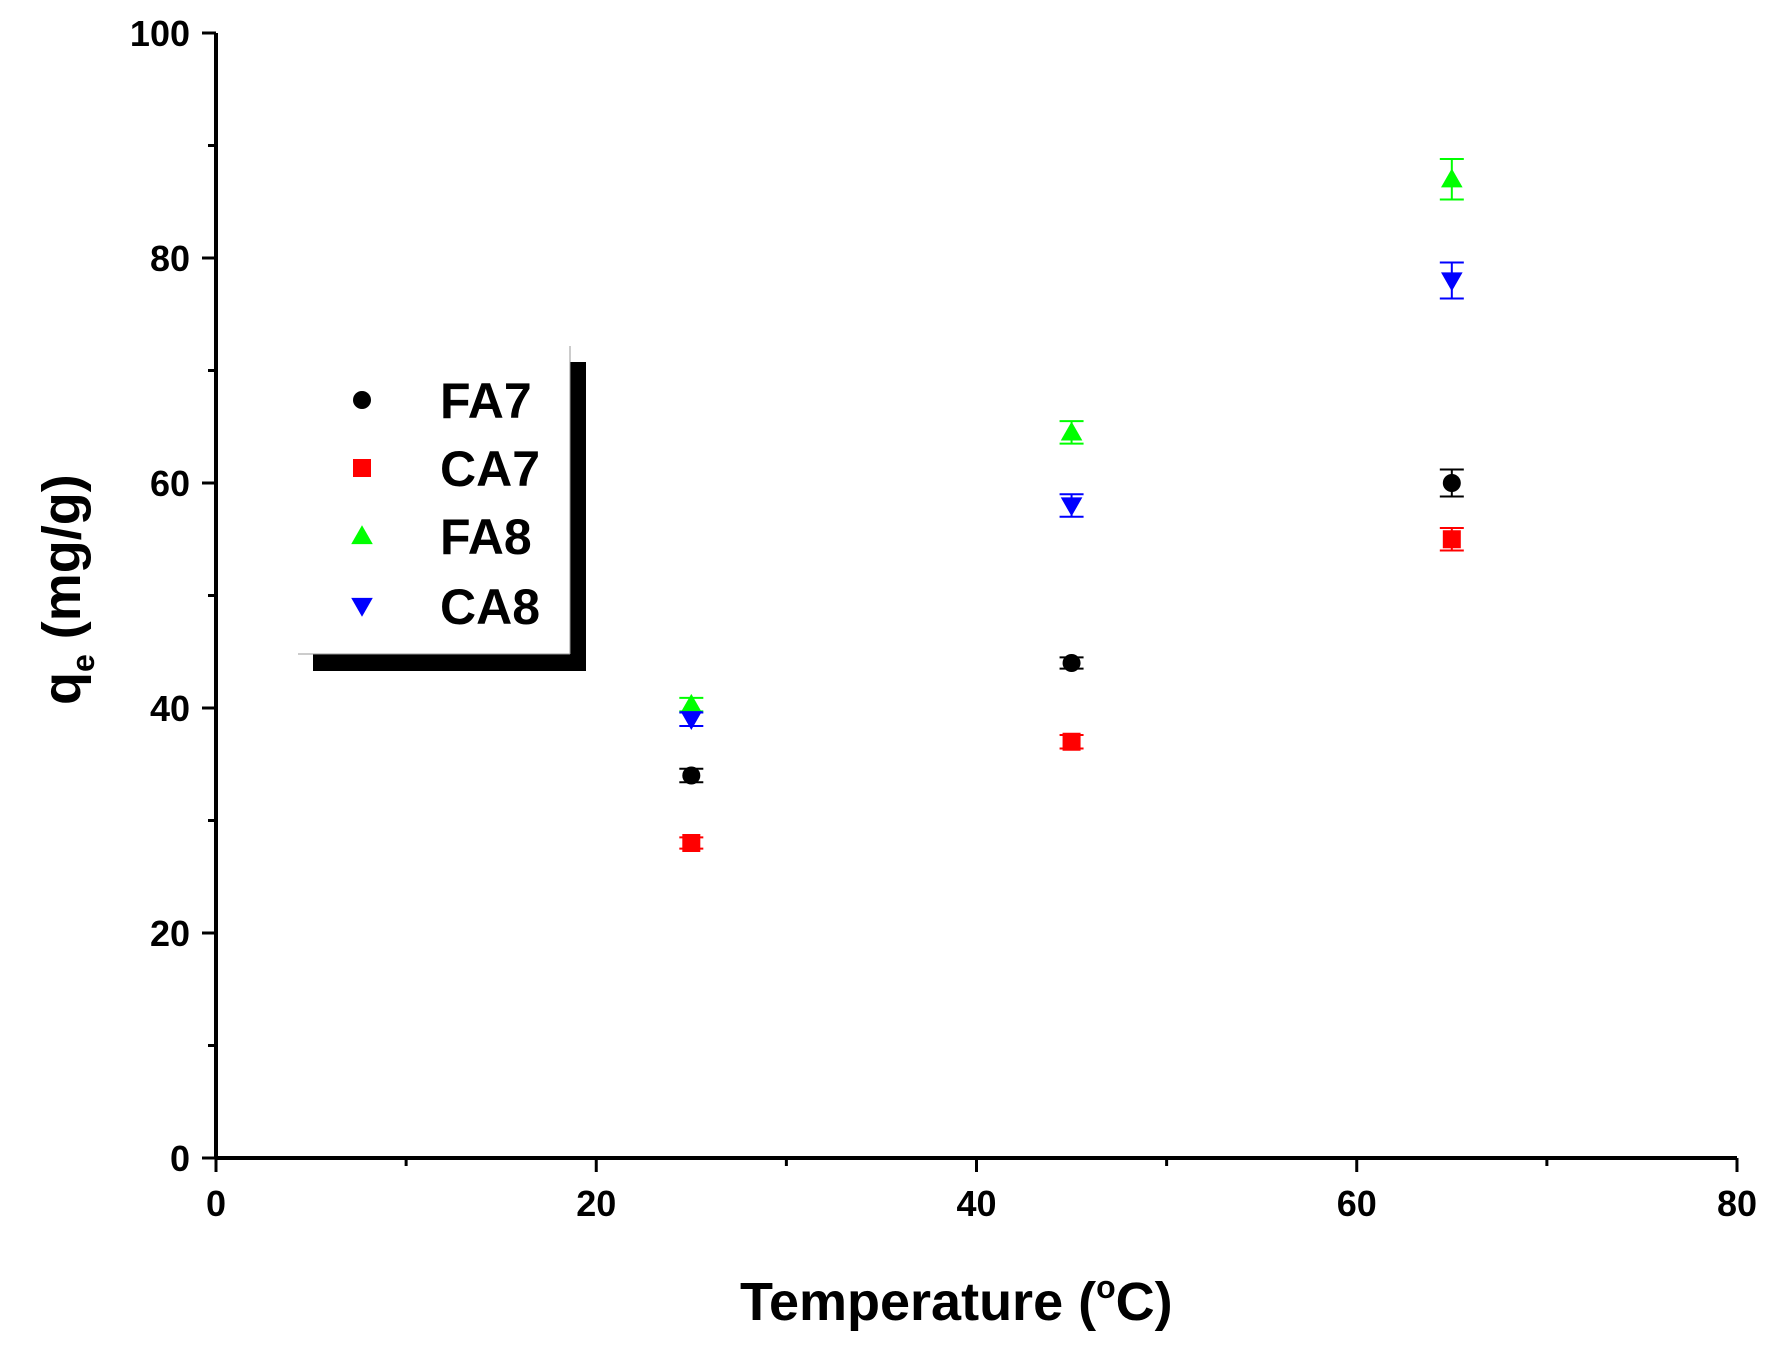 The height and width of the screenshot is (1349, 1770). Describe the element at coordinates (362, 468) in the screenshot. I see `legend-marker-CA7` at that location.